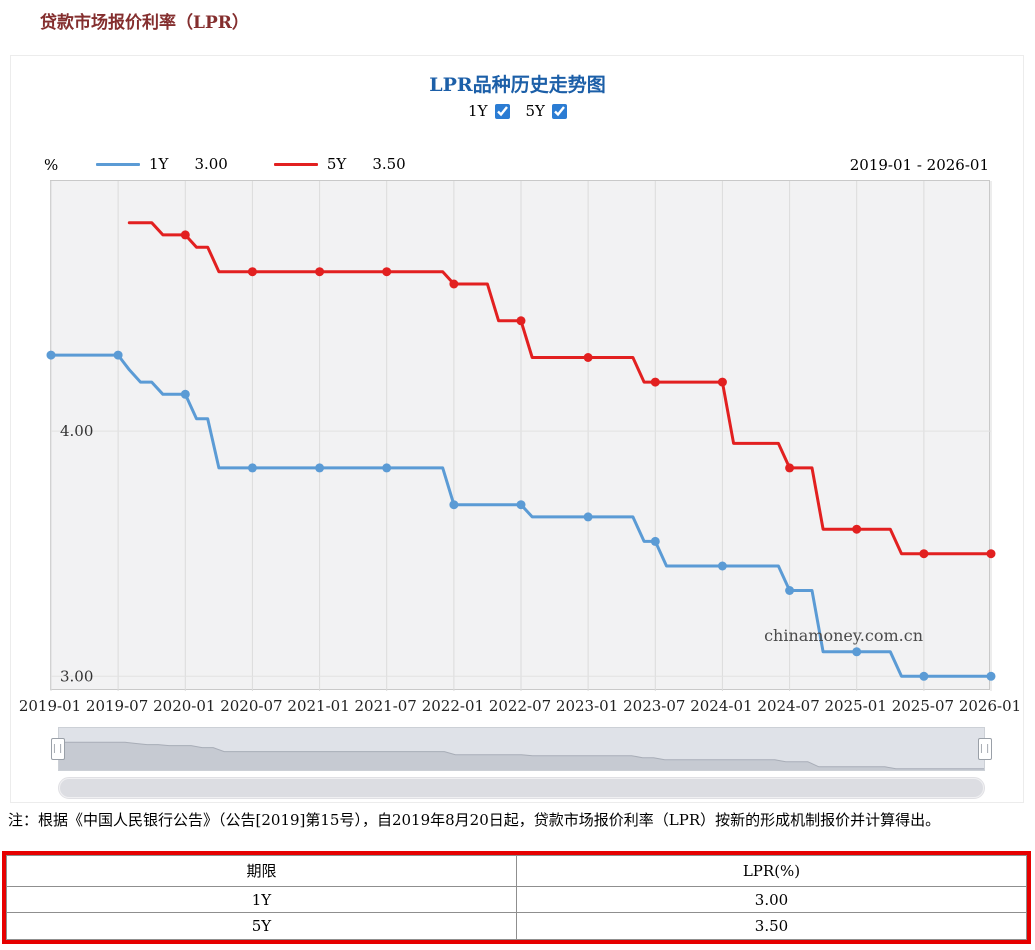  Describe the element at coordinates (336, 164) in the screenshot. I see `legend-label-5y: 5Y` at that location.